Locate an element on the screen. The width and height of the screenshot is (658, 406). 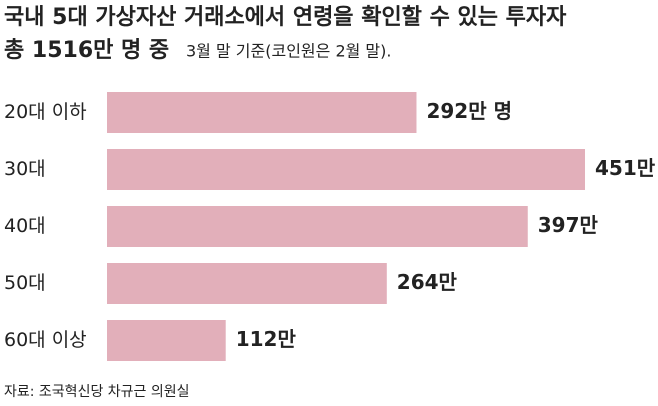
category-label: 20대 이하 is located at coordinates (45, 112).